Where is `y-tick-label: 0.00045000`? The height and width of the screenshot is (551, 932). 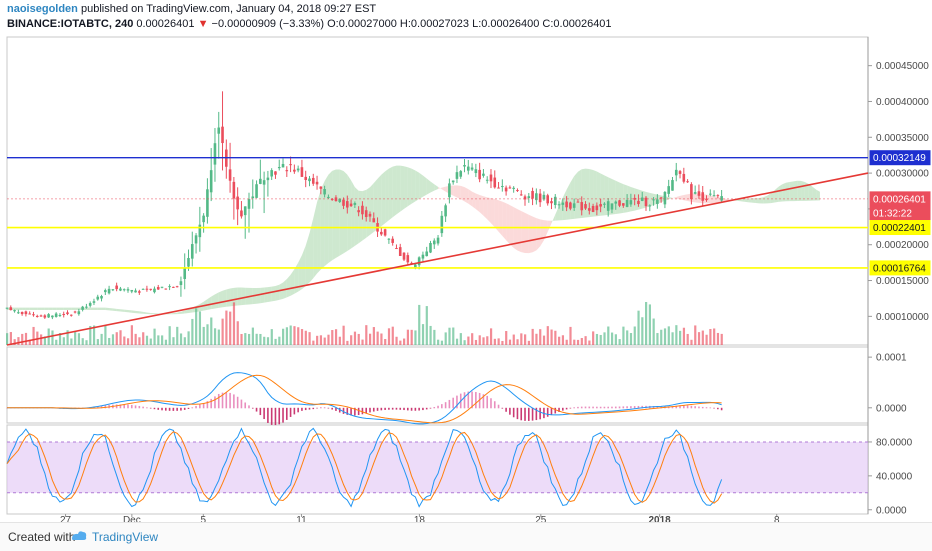
y-tick-label: 0.00045000 is located at coordinates (902, 66).